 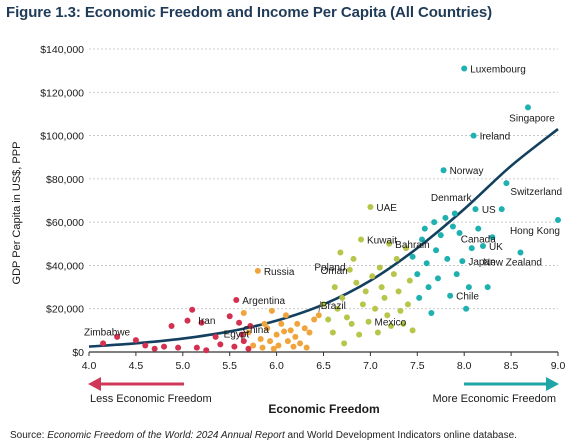 I want to click on country-label: US, so click(x=489, y=210).